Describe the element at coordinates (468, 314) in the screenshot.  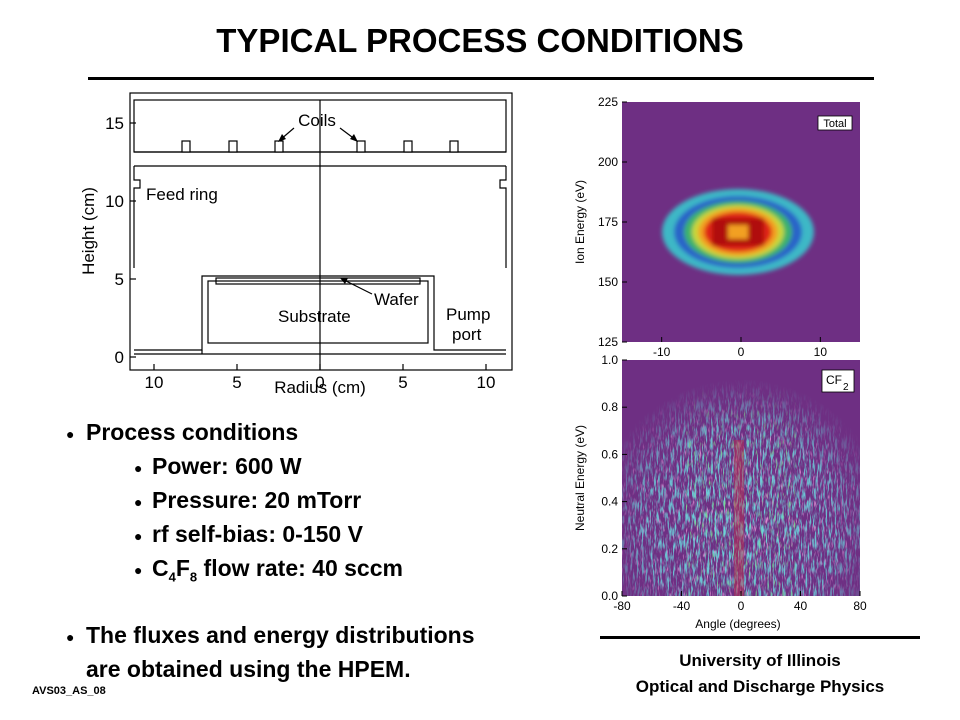
I see `pump-label: Pump` at that location.